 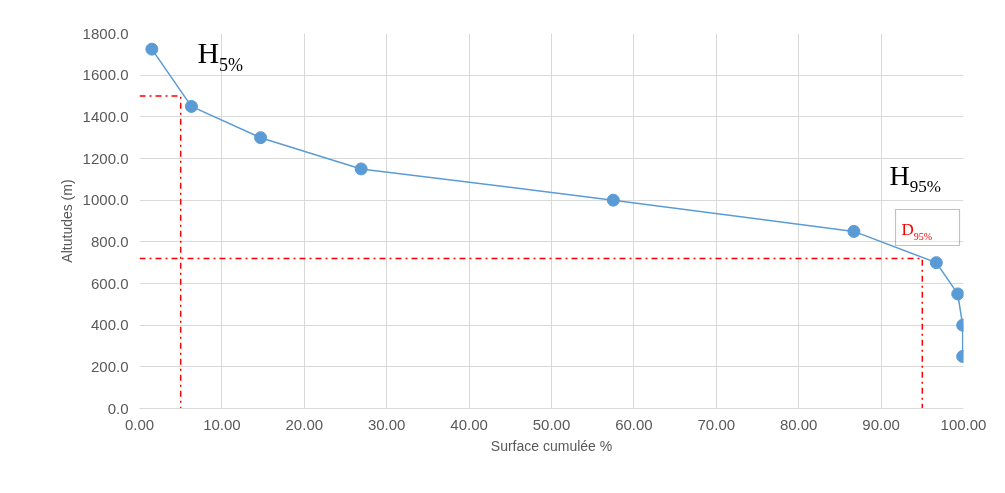 What do you see at coordinates (551, 424) in the screenshot?
I see `x-tick-label: 50.00` at bounding box center [551, 424].